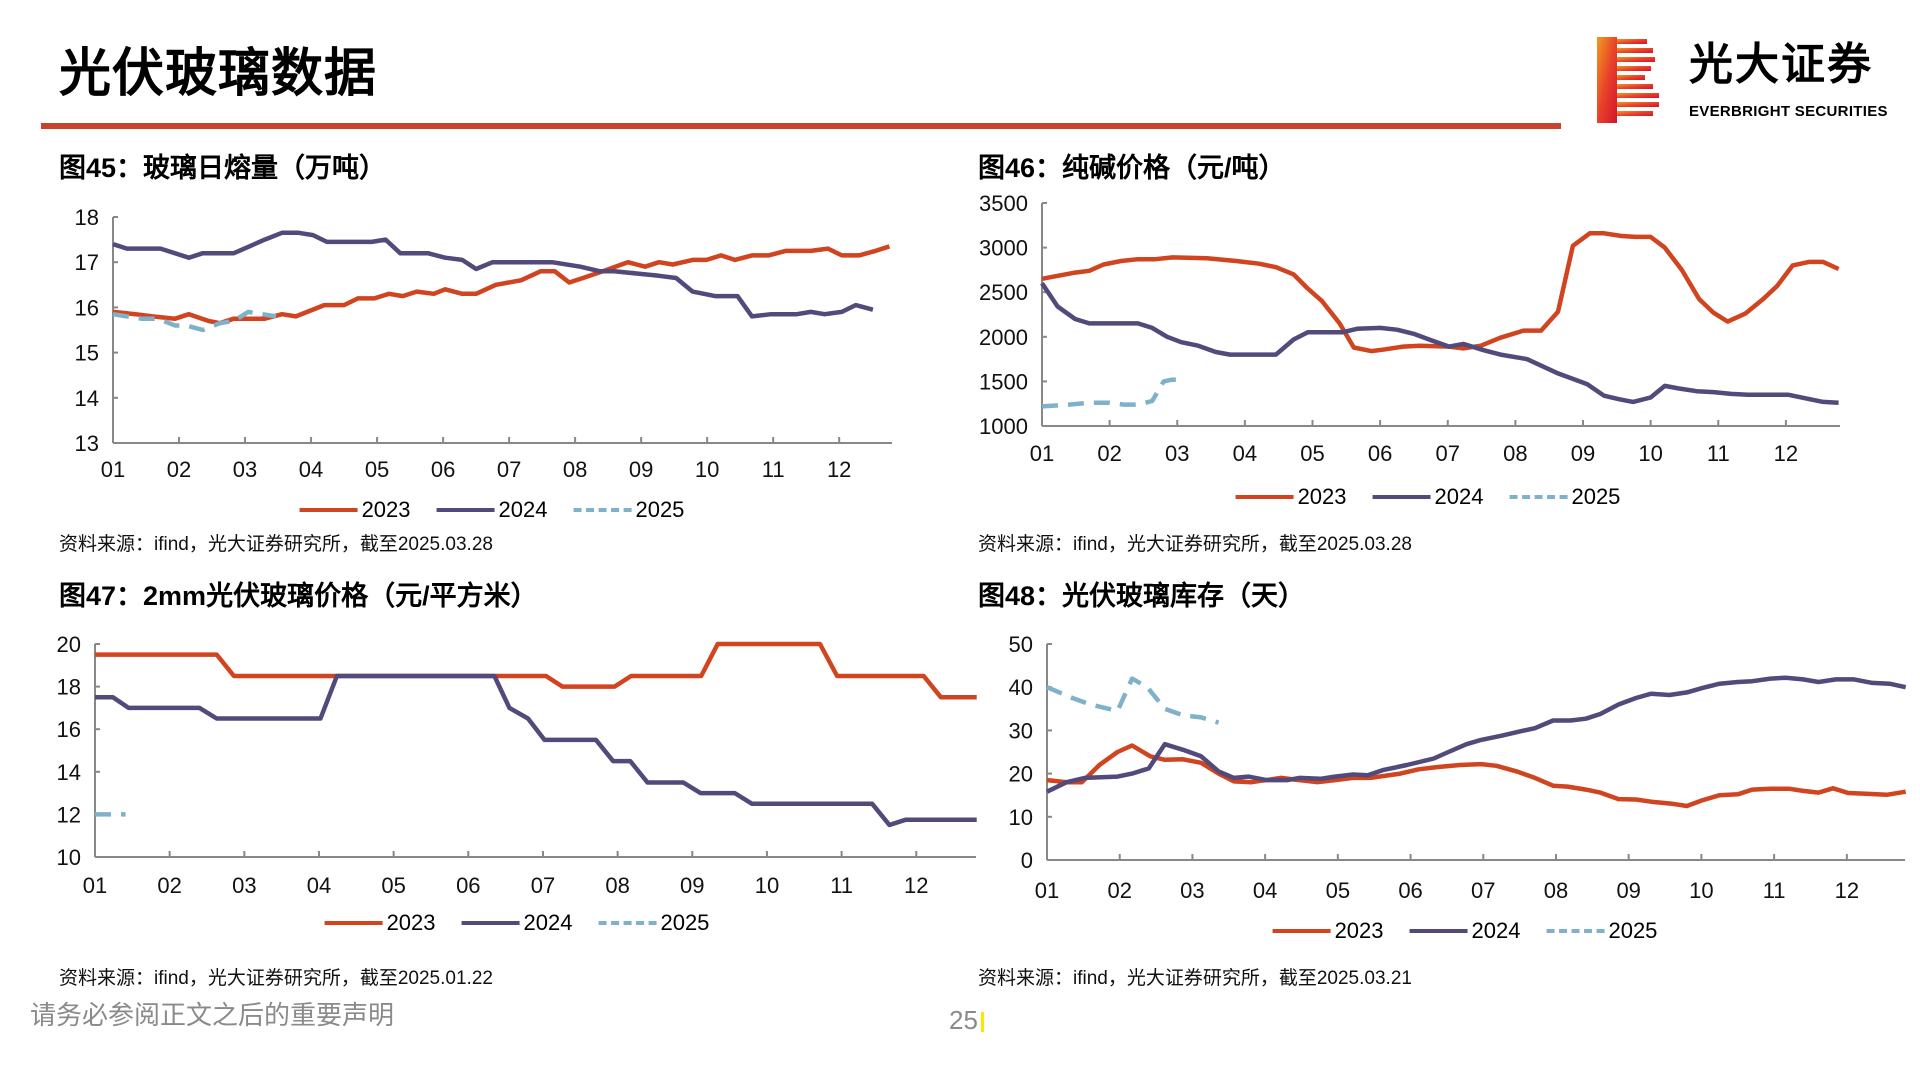 This screenshot has height=1080, width=1920. What do you see at coordinates (276, 544) in the screenshot?
I see `chart-45-source: 资料来源：ifind，光大证券研究所，截至2025.03.28` at bounding box center [276, 544].